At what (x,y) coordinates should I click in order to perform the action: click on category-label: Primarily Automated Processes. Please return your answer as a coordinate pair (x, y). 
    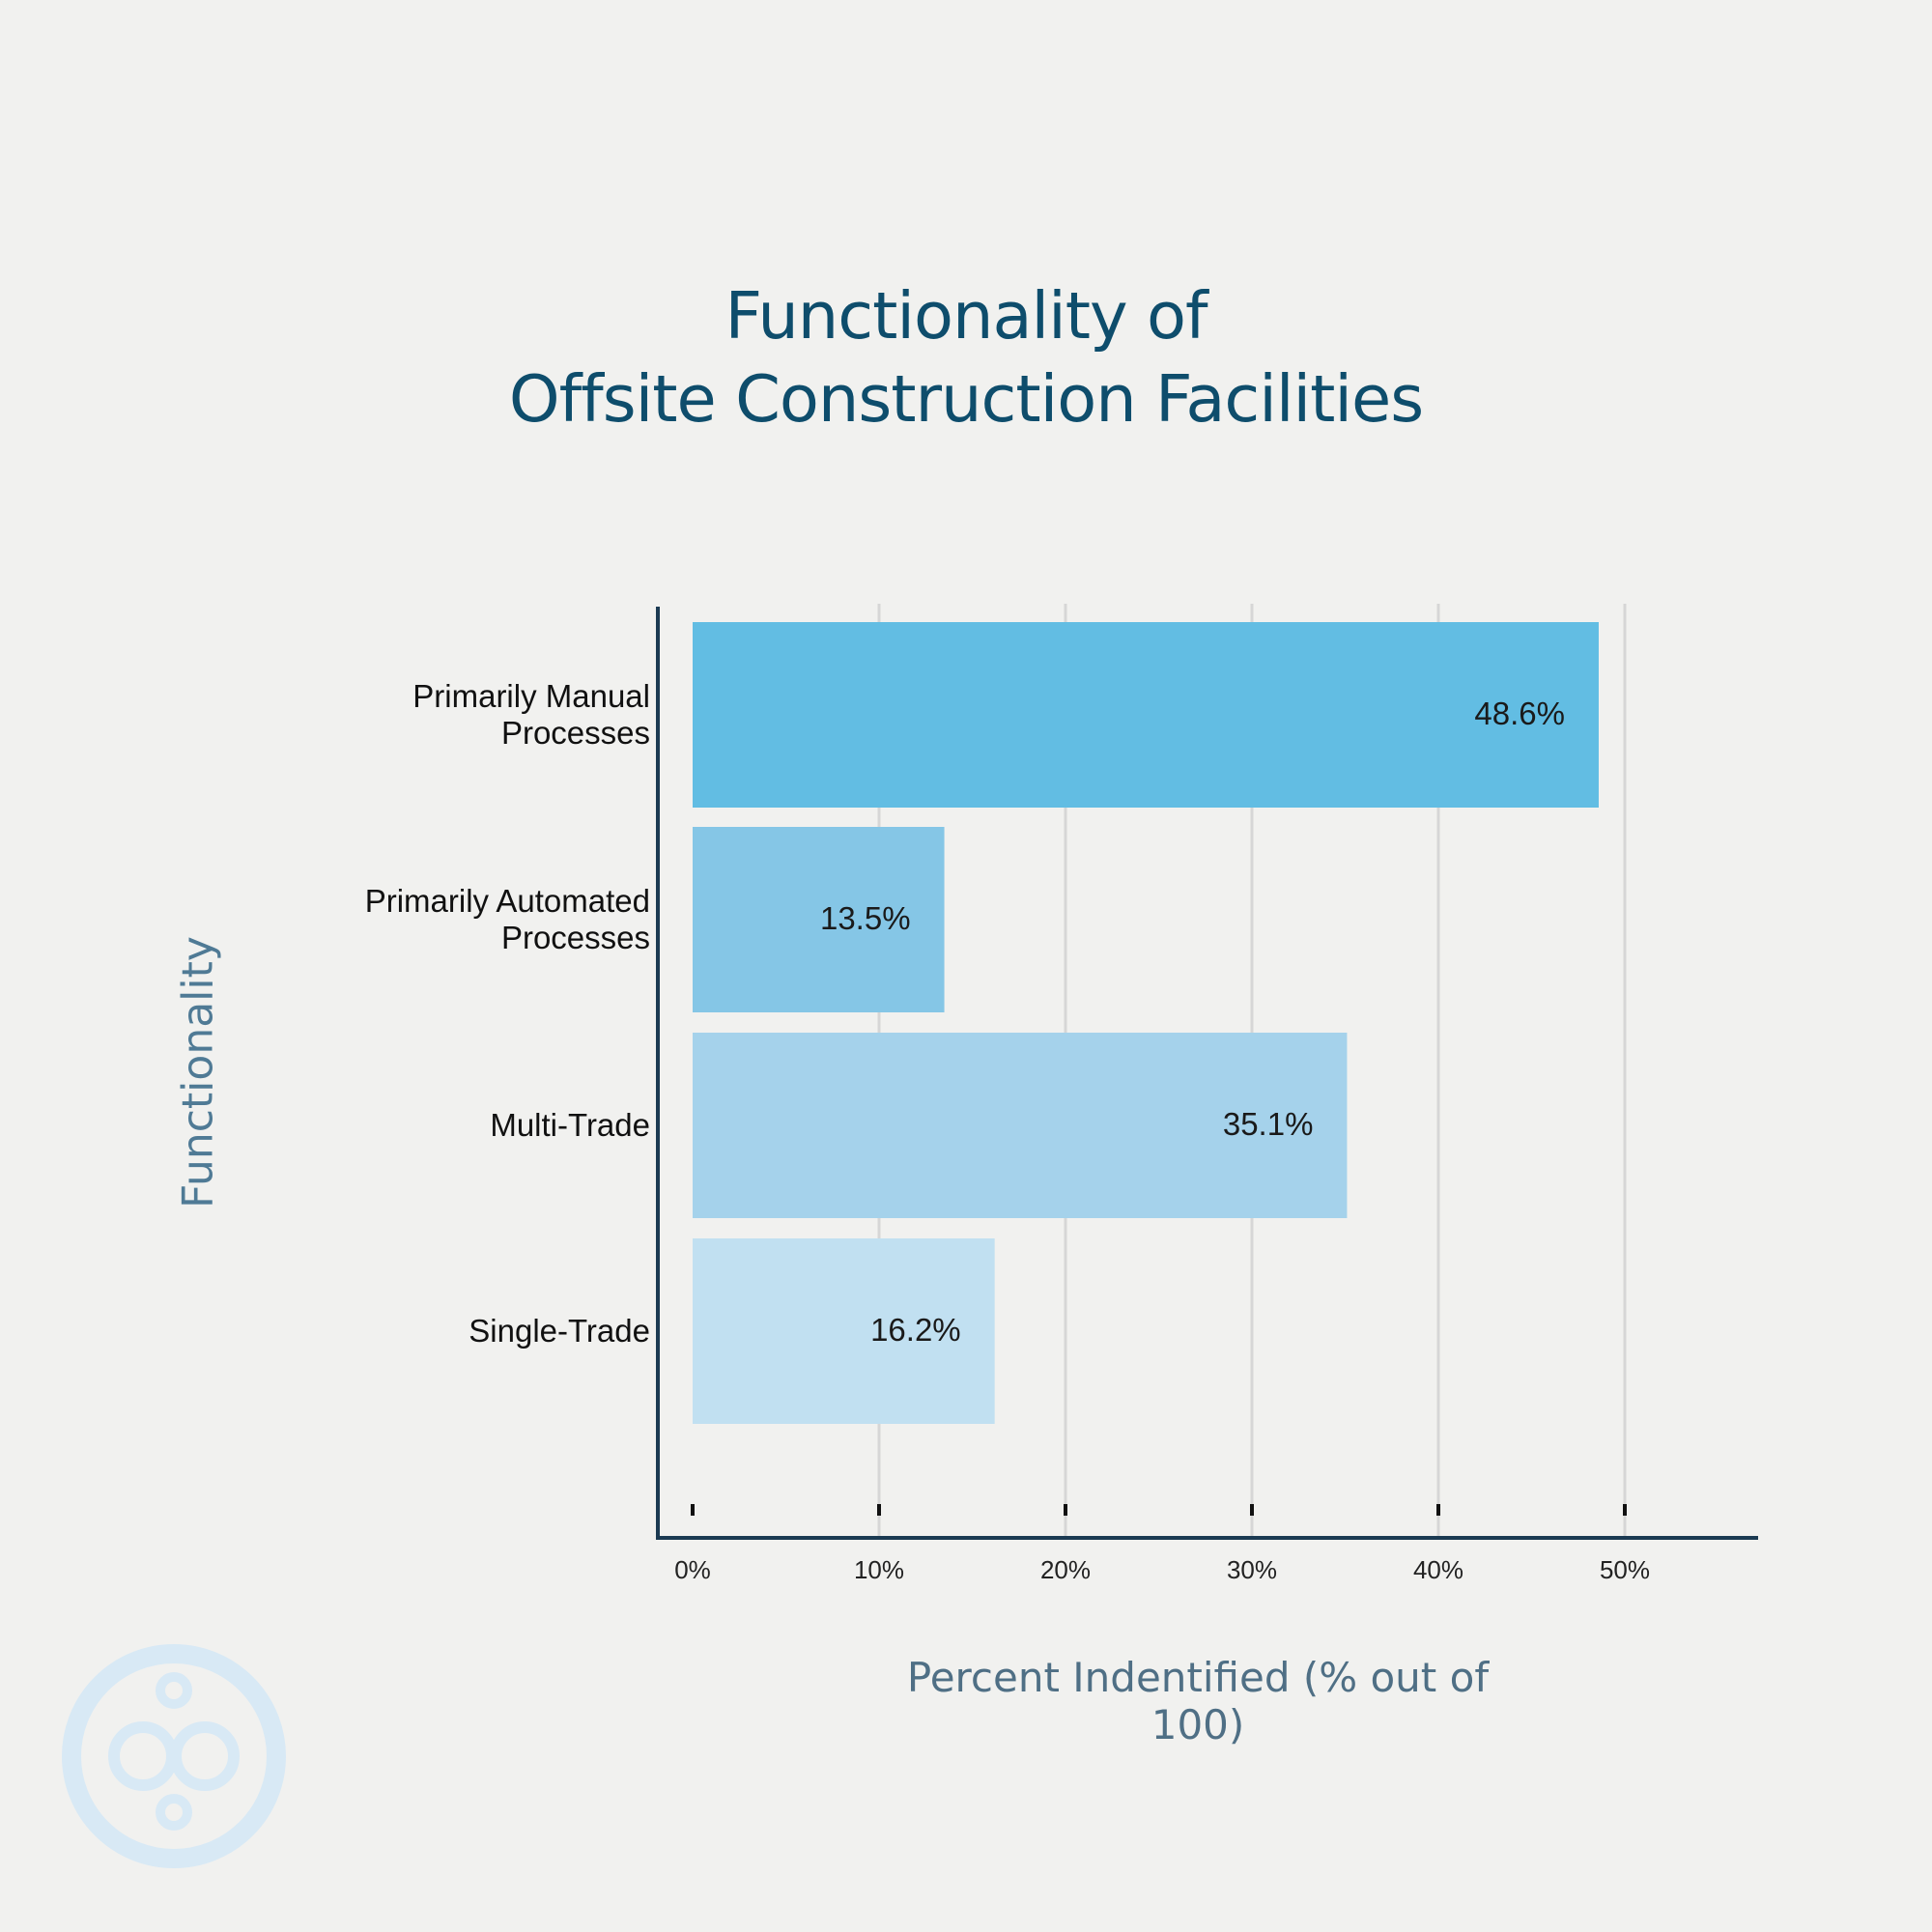
    Looking at the image, I should click on (447, 919).